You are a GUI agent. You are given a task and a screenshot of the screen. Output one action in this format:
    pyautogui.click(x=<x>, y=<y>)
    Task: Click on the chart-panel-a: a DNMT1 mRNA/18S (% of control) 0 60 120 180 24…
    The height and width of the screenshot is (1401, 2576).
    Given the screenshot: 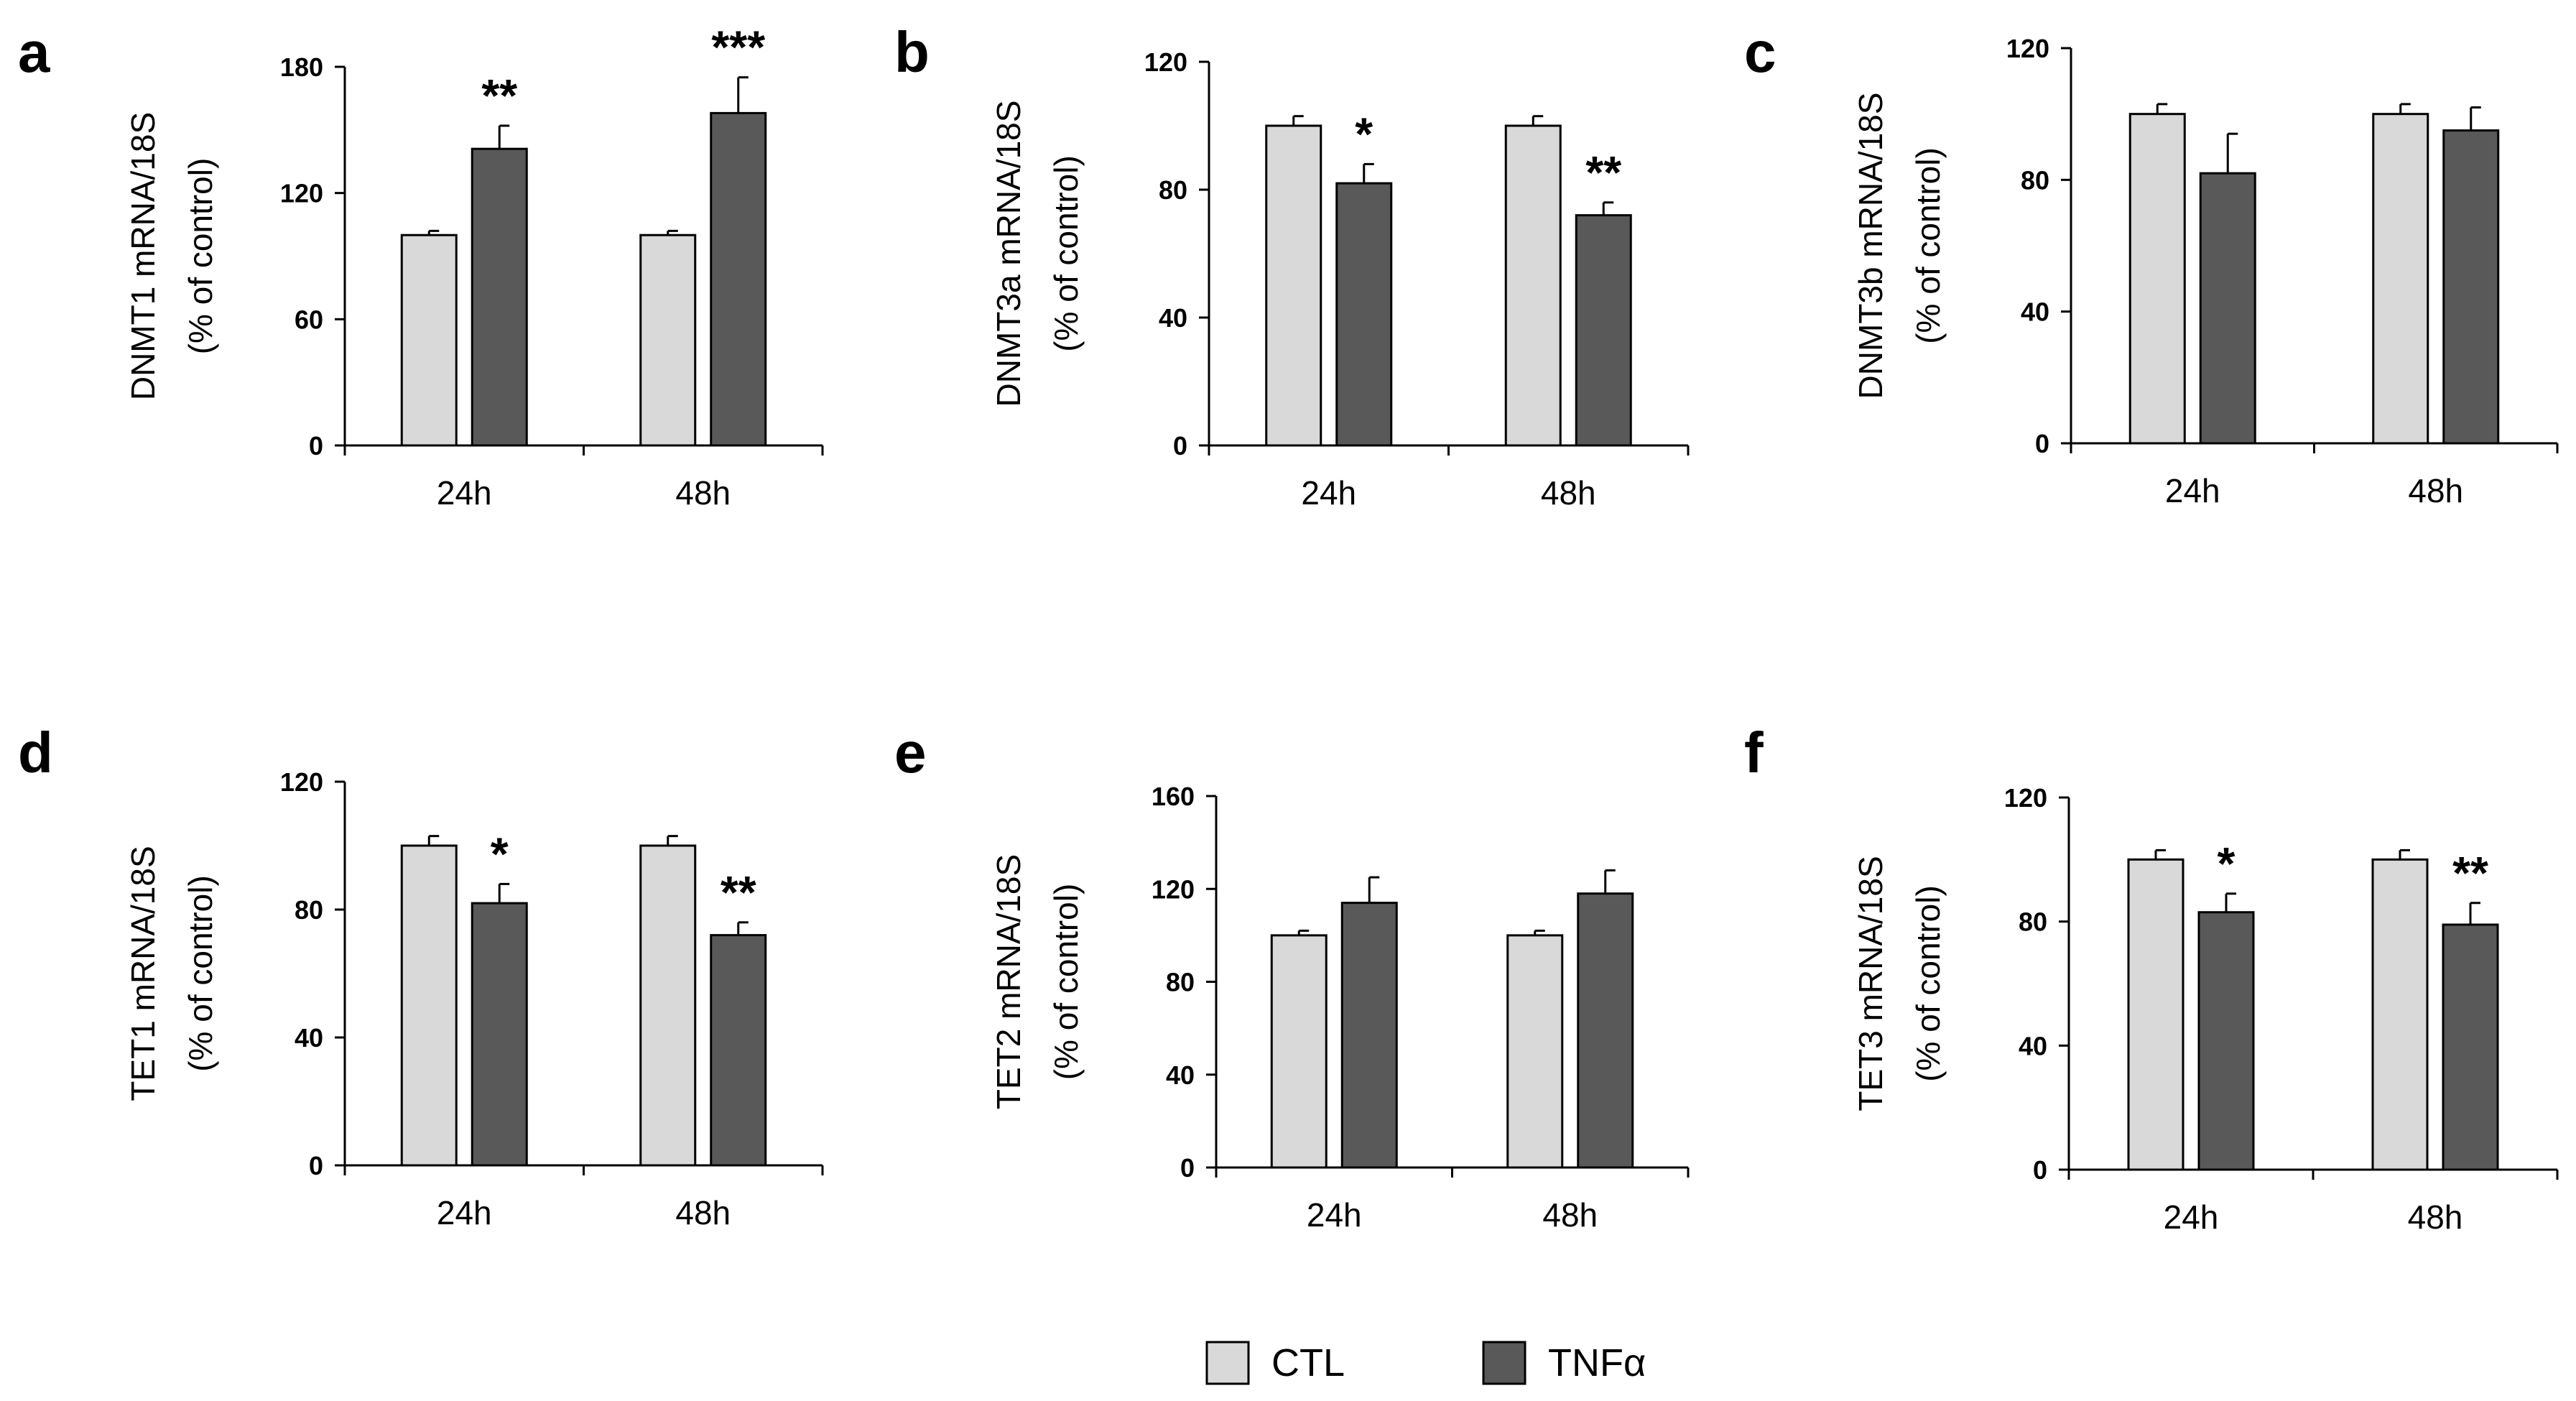 What is the action you would take?
    pyautogui.click(x=421, y=266)
    